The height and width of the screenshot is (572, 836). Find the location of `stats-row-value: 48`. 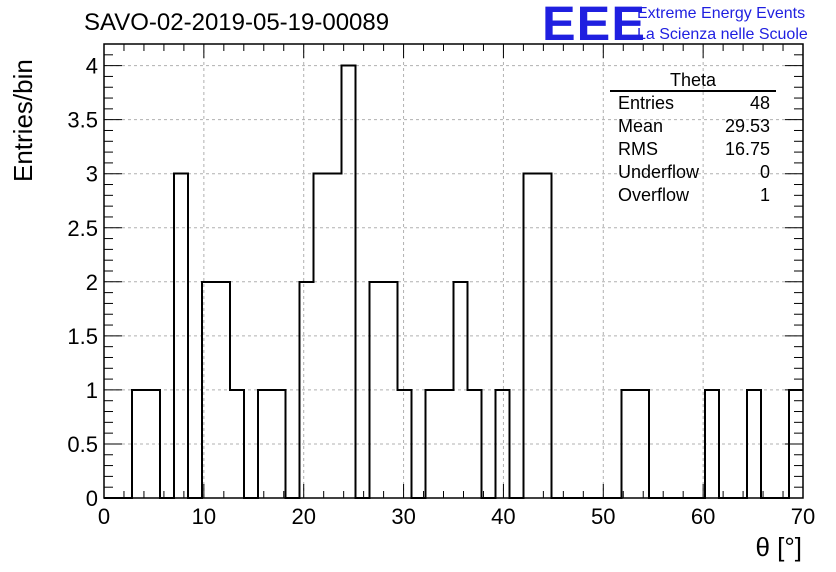

stats-row-value: 48 is located at coordinates (759, 103).